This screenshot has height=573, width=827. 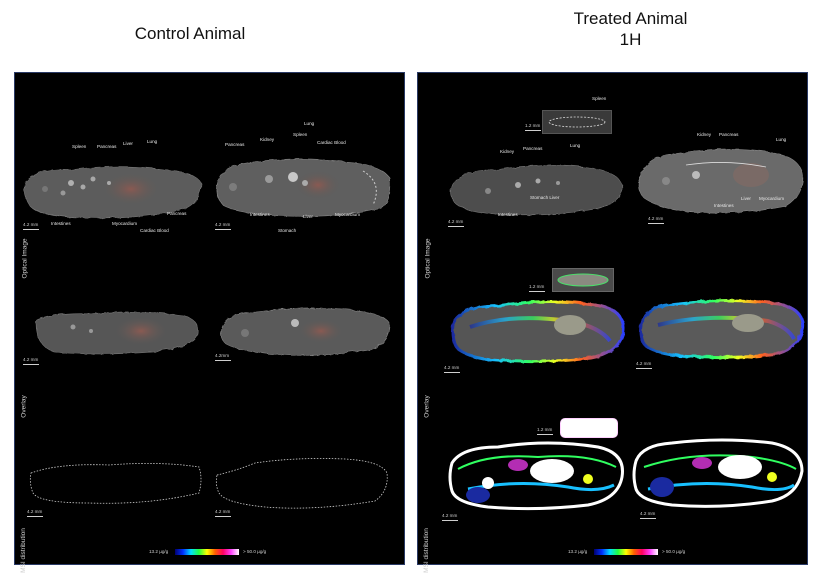 I want to click on control-label-spleen: Spleen, so click(x=79, y=146).